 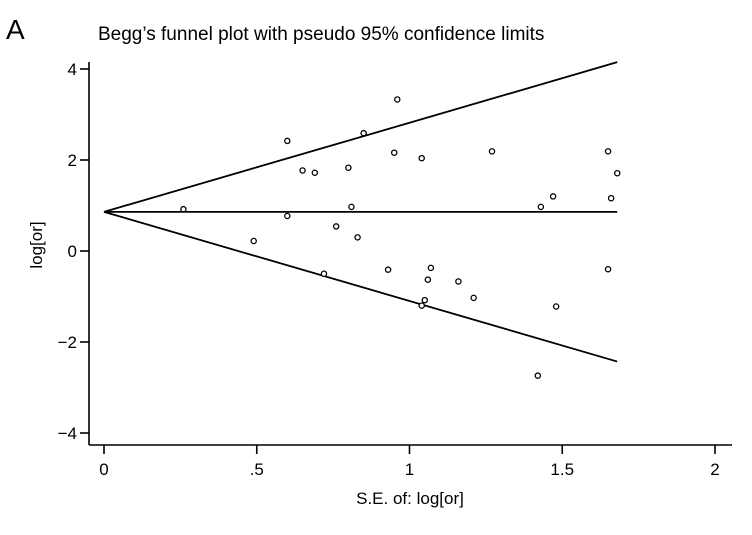 I want to click on x-tick-label: 1, so click(x=409, y=469).